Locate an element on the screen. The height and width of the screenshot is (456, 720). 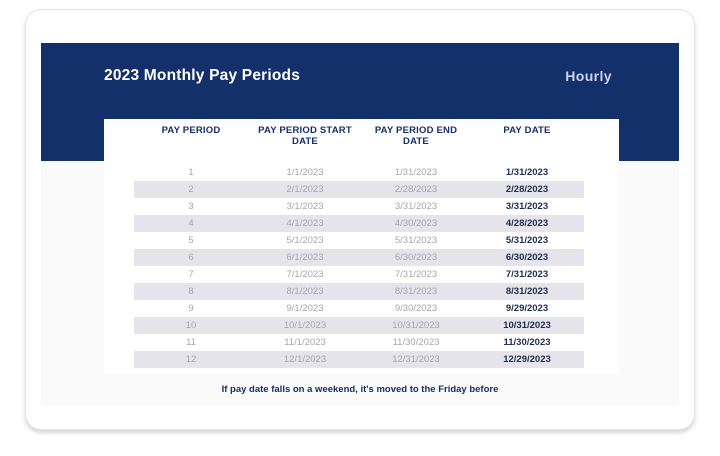
table-row: 3 3/1/2023 3/31/2023 3/31/2023 is located at coordinates (361, 206).